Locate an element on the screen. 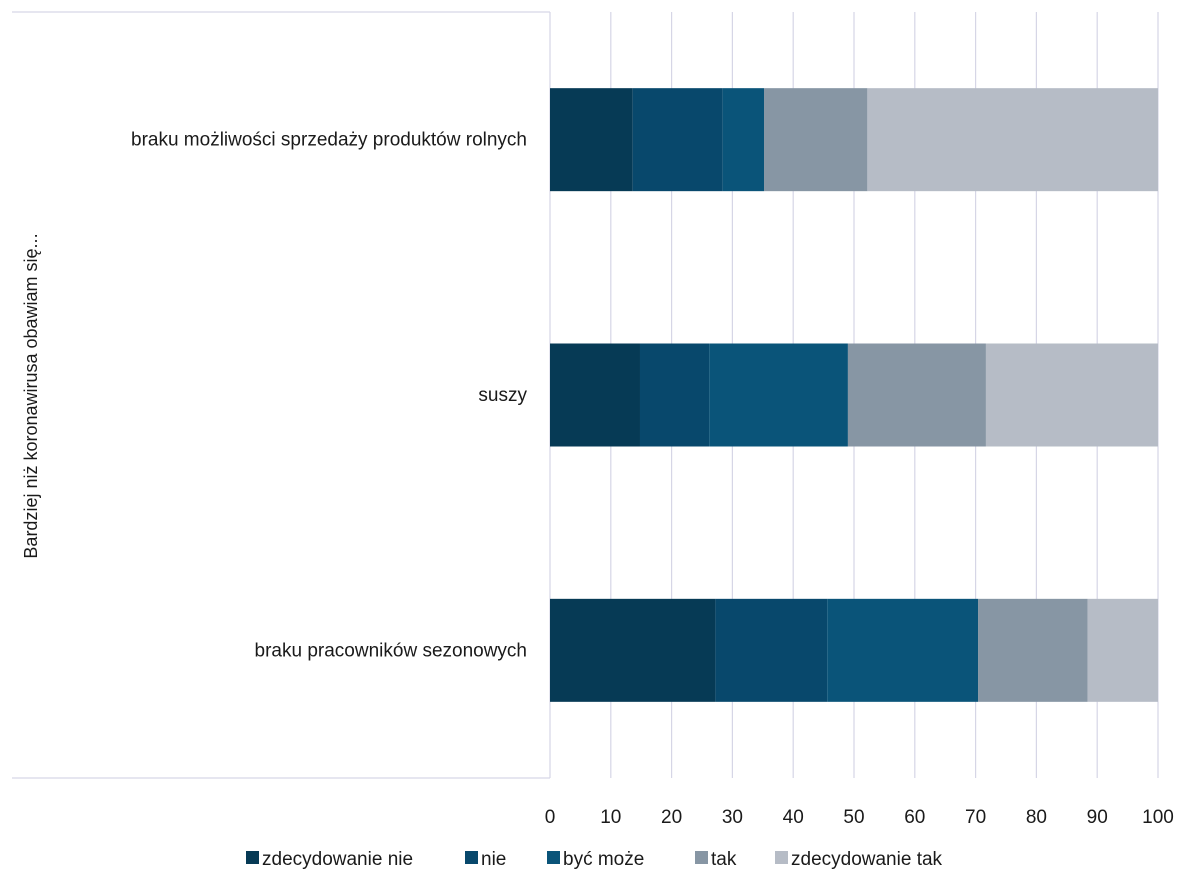 This screenshot has height=874, width=1179. x-tick-label-10: 10 is located at coordinates (610, 817).